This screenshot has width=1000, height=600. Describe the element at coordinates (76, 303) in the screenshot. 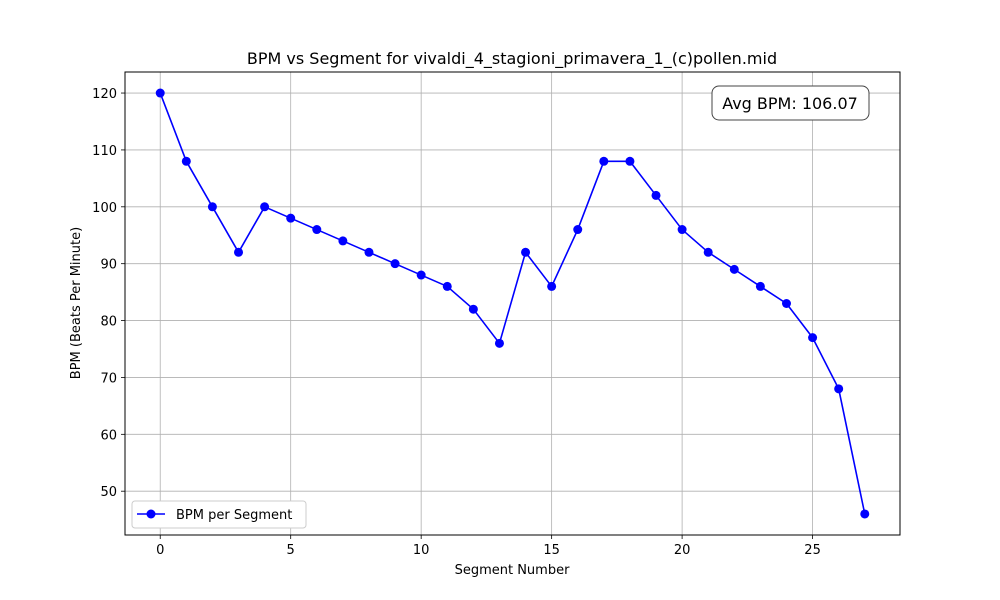

I see `y-axis-label: BPM (Beats Per Minute)` at that location.